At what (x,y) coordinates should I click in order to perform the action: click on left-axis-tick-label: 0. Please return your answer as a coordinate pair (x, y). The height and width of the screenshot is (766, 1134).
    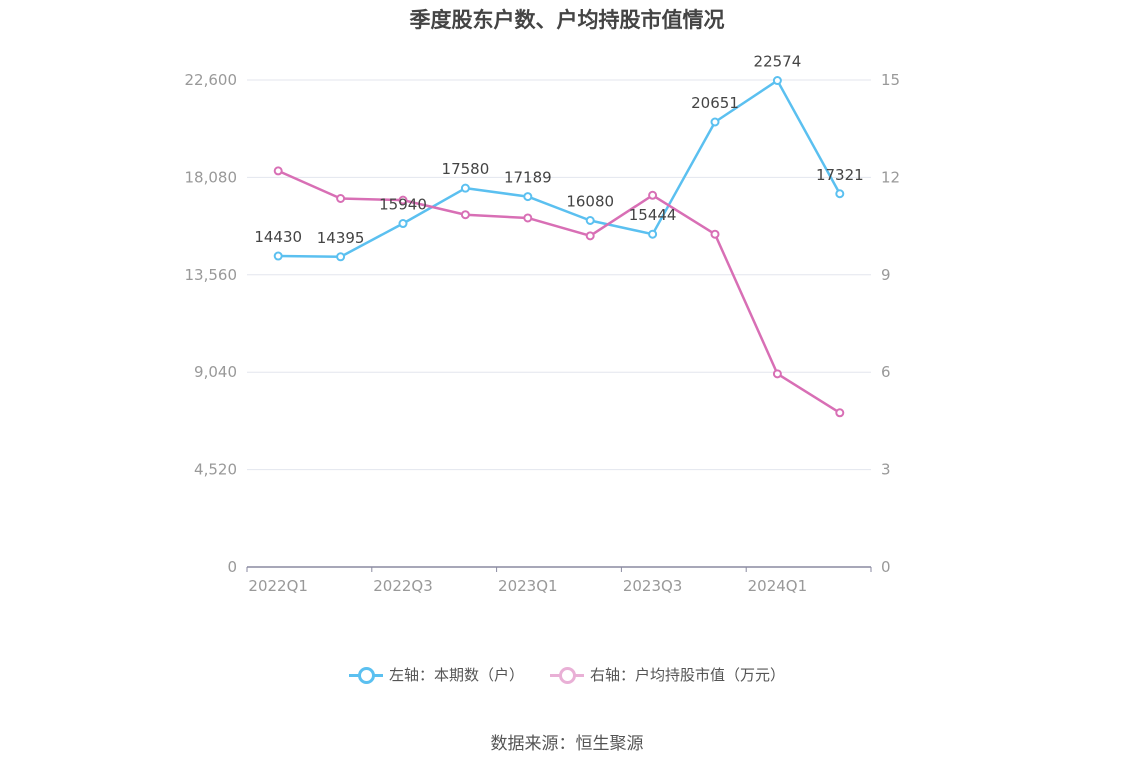
    Looking at the image, I should click on (232, 567).